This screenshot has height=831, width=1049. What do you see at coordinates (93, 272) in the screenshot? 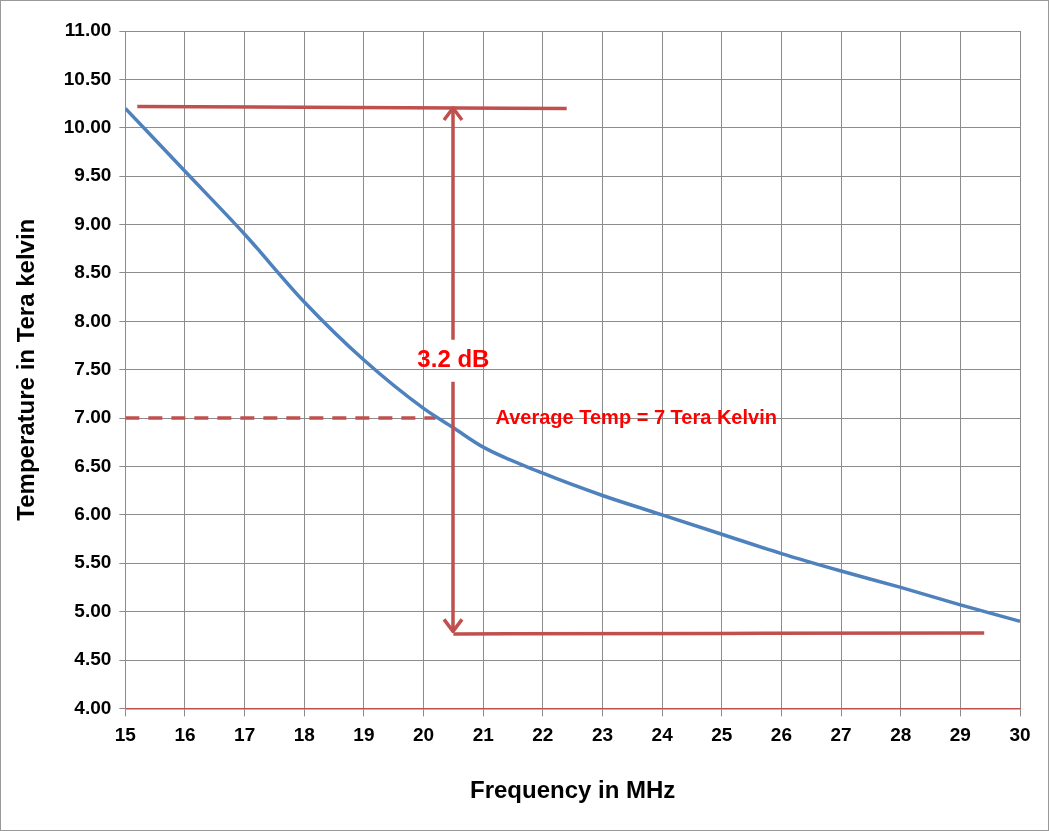
I see `y-tick-label: 8.50` at bounding box center [93, 272].